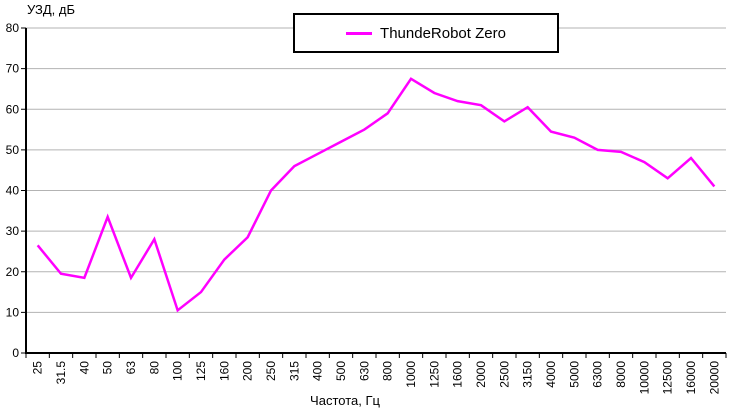 The height and width of the screenshot is (414, 731). What do you see at coordinates (154, 368) in the screenshot?
I see `x-tick-label: 80` at bounding box center [154, 368].